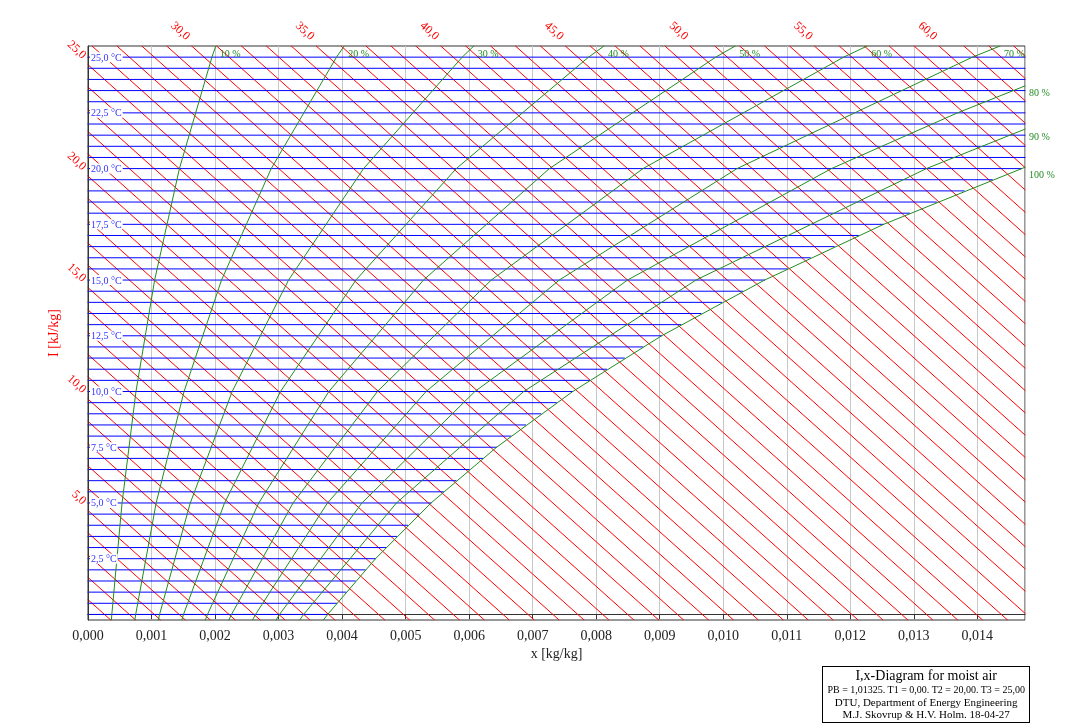  Describe the element at coordinates (804, 30) in the screenshot. I see `text: 55,0` at that location.